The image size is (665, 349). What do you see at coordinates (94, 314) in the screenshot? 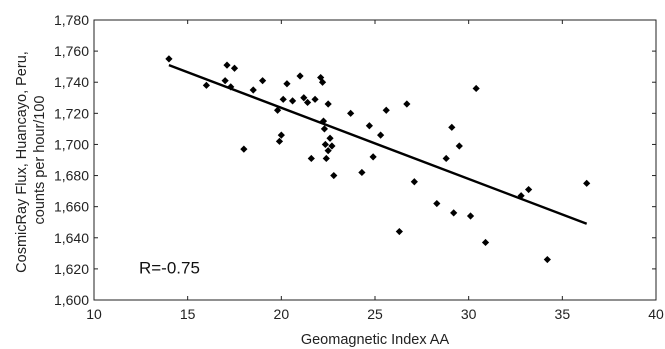
I see `x-tick-label: 10` at bounding box center [94, 314].